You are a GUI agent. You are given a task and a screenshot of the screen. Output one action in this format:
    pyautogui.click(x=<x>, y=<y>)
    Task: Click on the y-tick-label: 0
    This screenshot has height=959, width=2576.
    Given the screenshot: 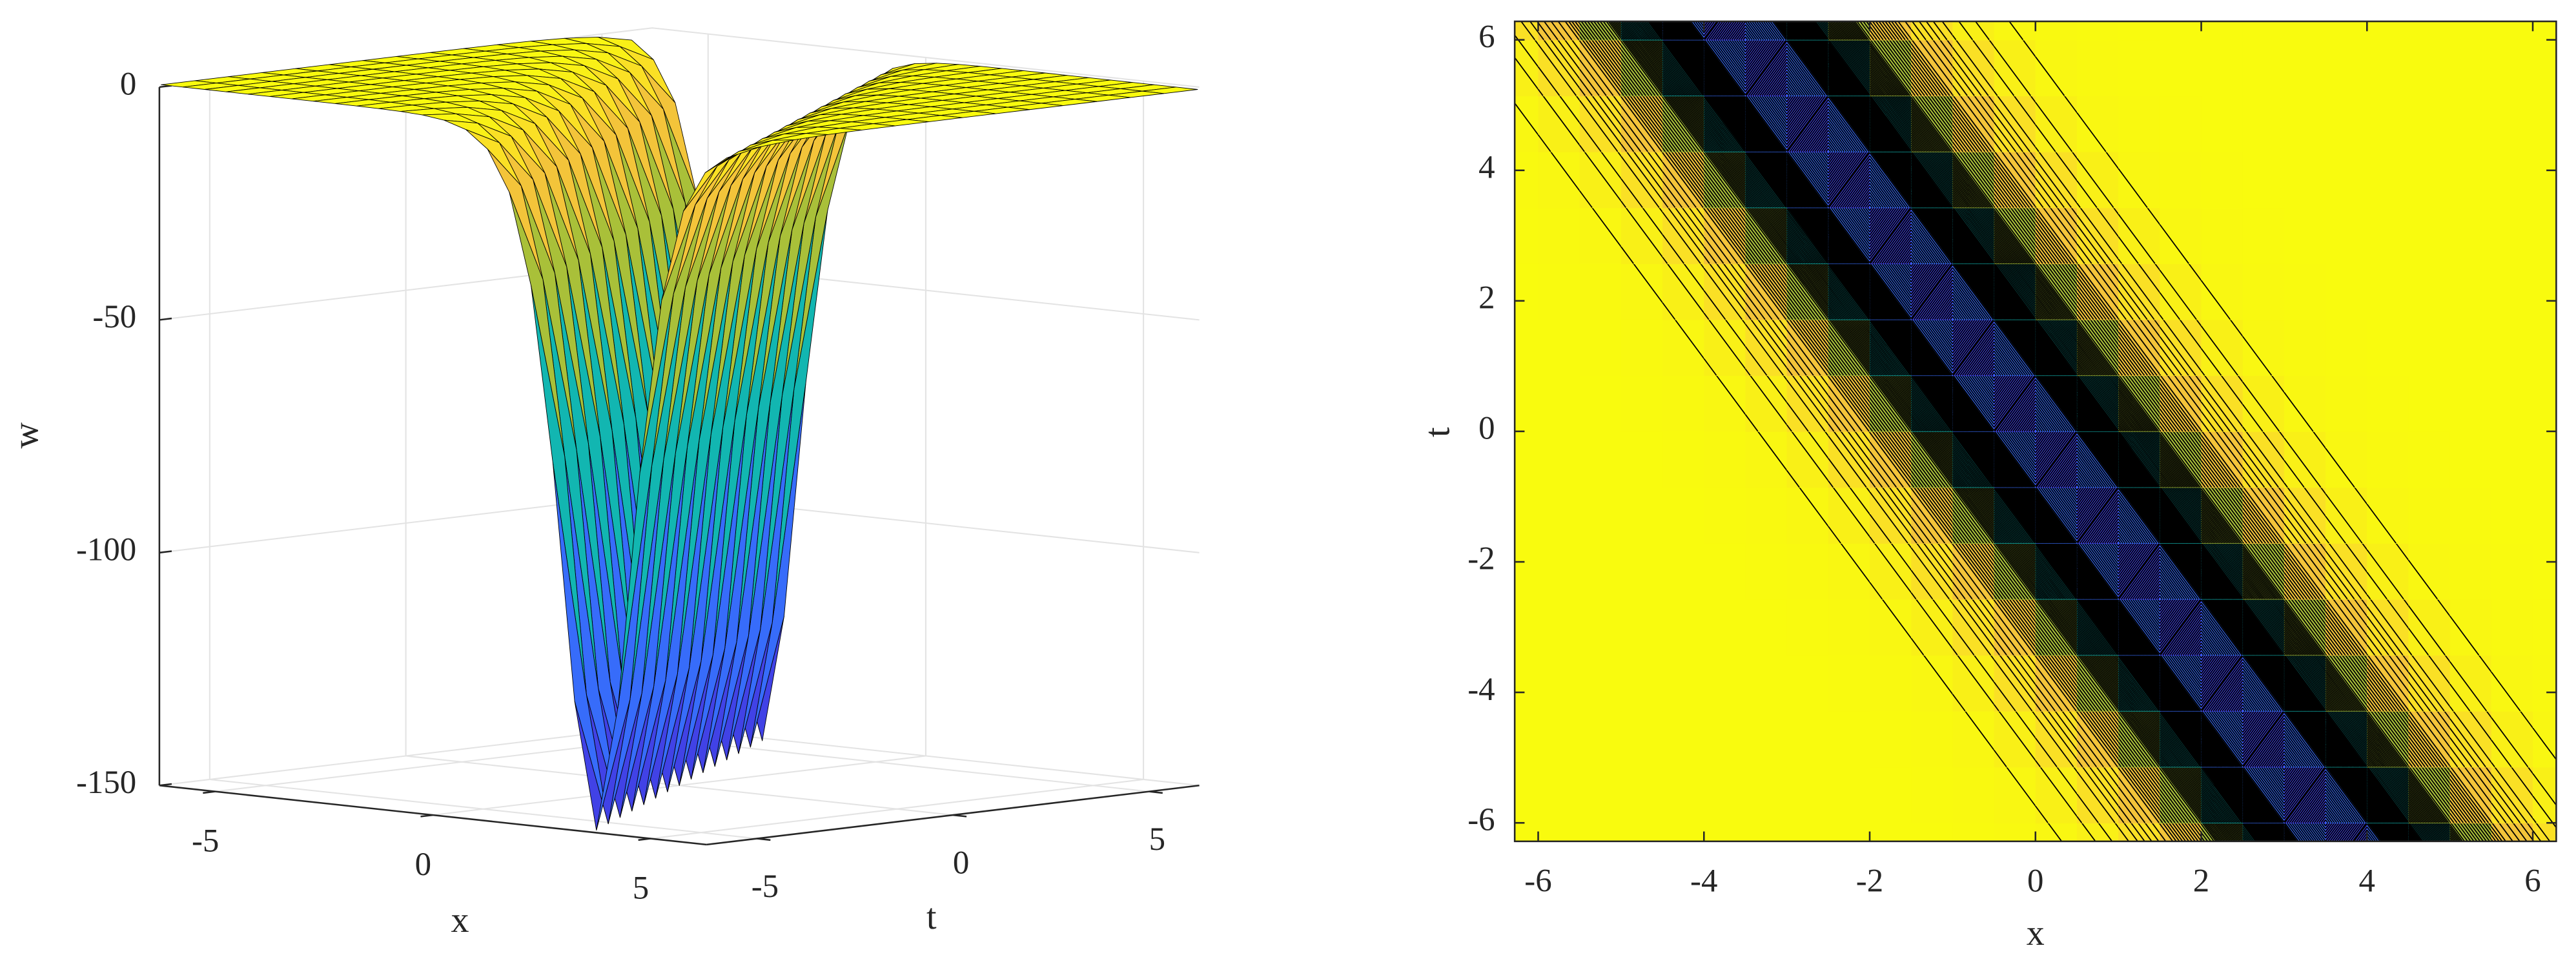 What is the action you would take?
    pyautogui.click(x=1487, y=429)
    